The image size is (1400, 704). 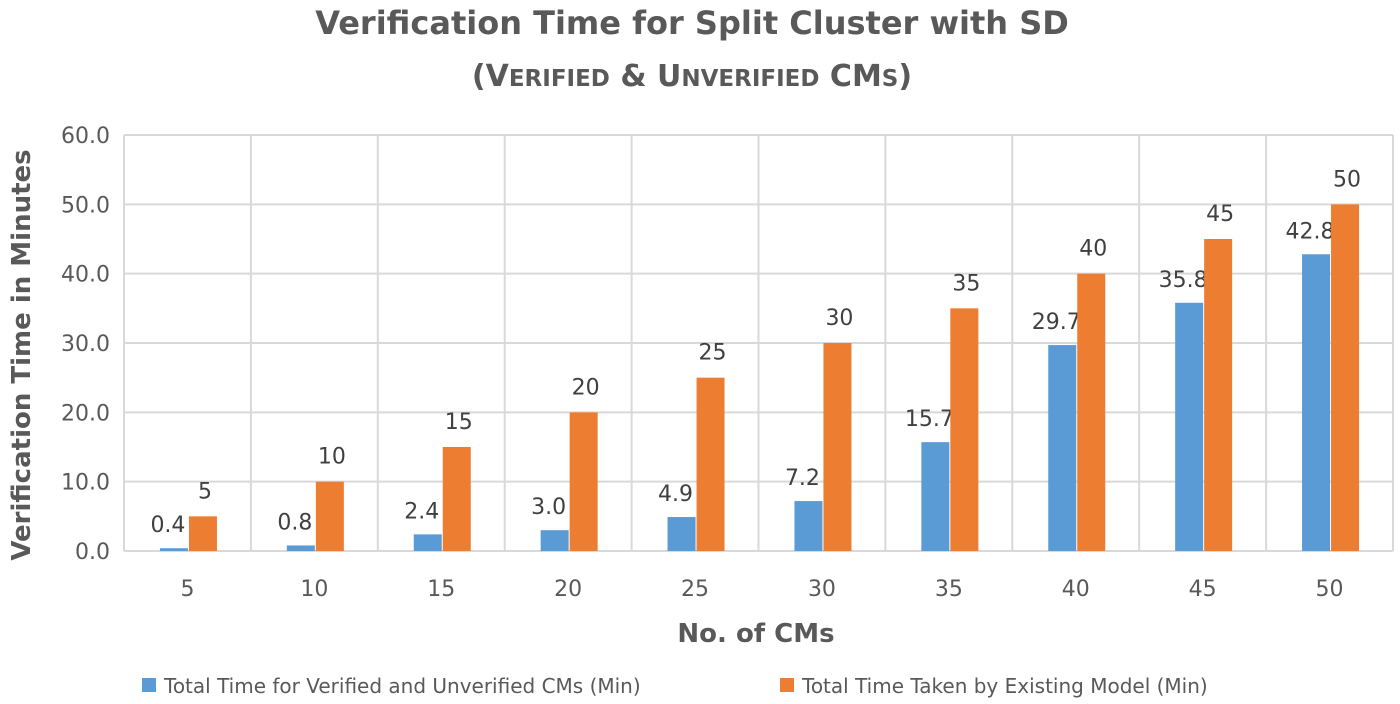 I want to click on y-tick-label: 40.0, so click(x=85, y=275).